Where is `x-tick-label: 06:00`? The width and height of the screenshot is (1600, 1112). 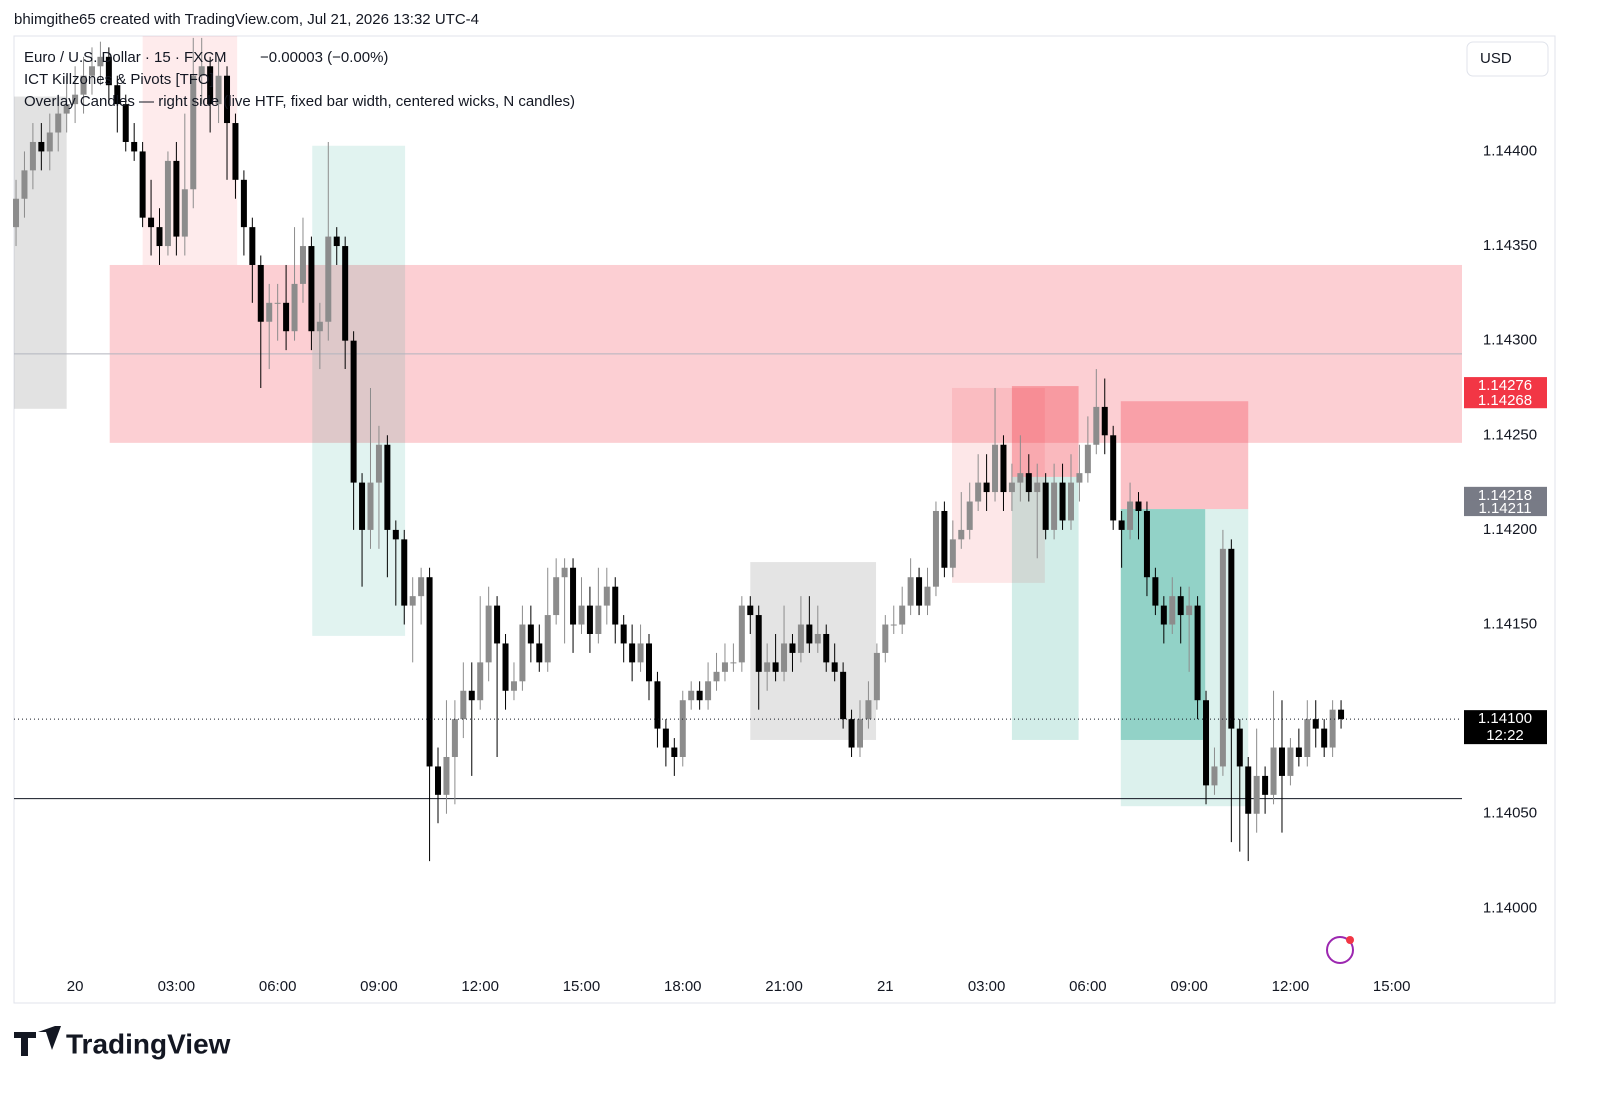 x-tick-label: 06:00 is located at coordinates (278, 986).